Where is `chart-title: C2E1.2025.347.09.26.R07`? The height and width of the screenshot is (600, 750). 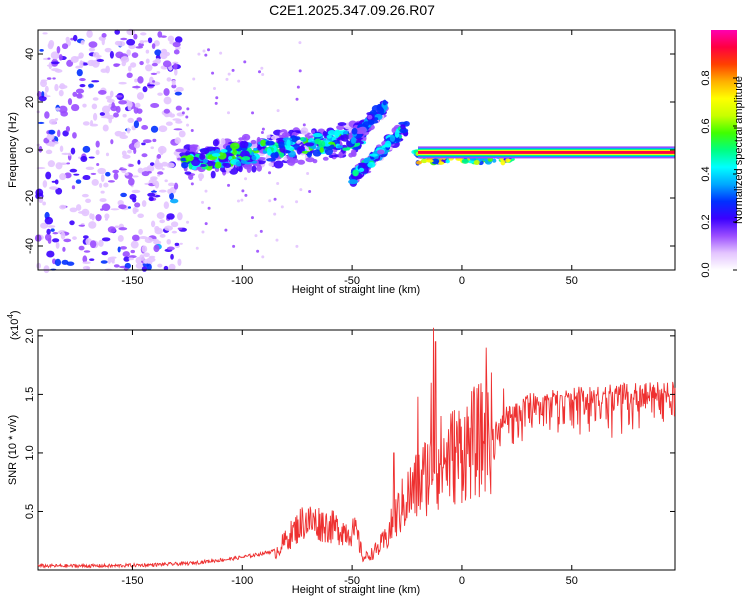
chart-title: C2E1.2025.347.09.26.R07 is located at coordinates (352, 10).